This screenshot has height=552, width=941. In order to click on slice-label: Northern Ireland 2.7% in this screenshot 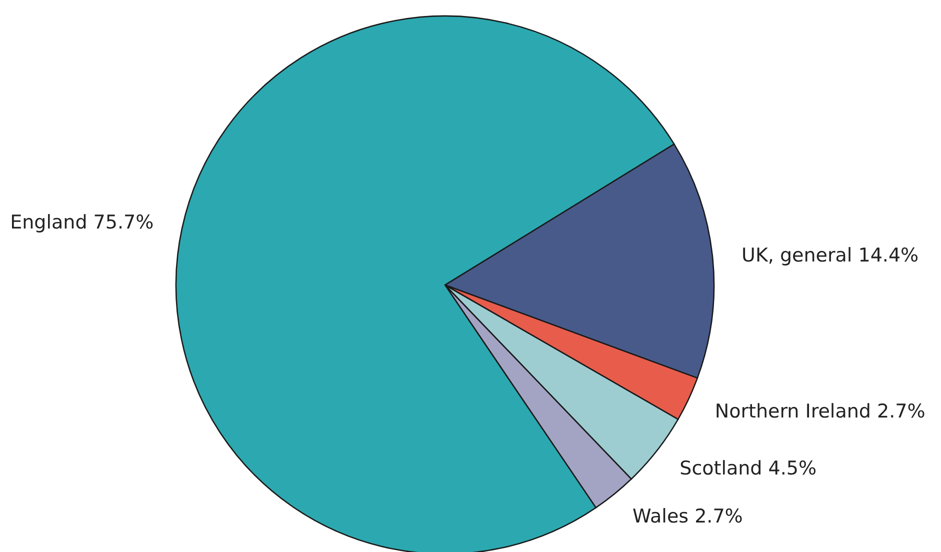, I will do `click(820, 411)`.